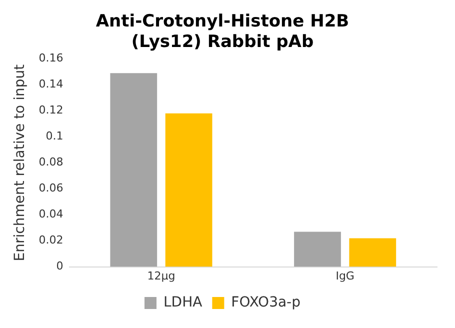 Image resolution: width=455 pixels, height=328 pixels. What do you see at coordinates (223, 32) in the screenshot?
I see `chart-title: Anti-Crotonyl-Histone H2B (Lys12) Rabbit pAb` at bounding box center [223, 32].